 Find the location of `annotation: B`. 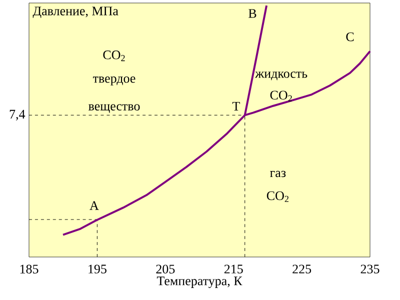

annotation: B is located at coordinates (252, 13).